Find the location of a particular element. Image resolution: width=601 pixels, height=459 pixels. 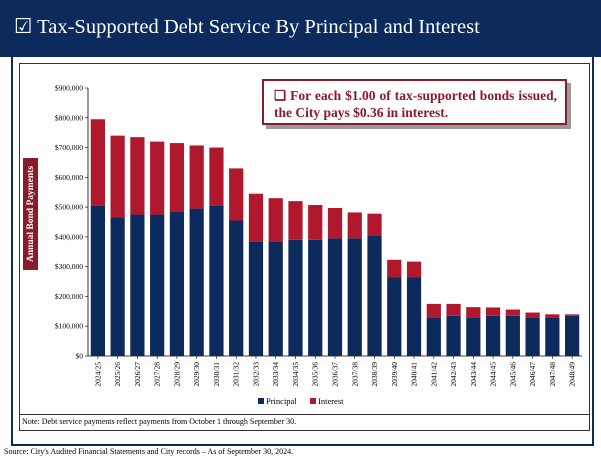

x-tick-label: 2042/43 is located at coordinates (453, 374).